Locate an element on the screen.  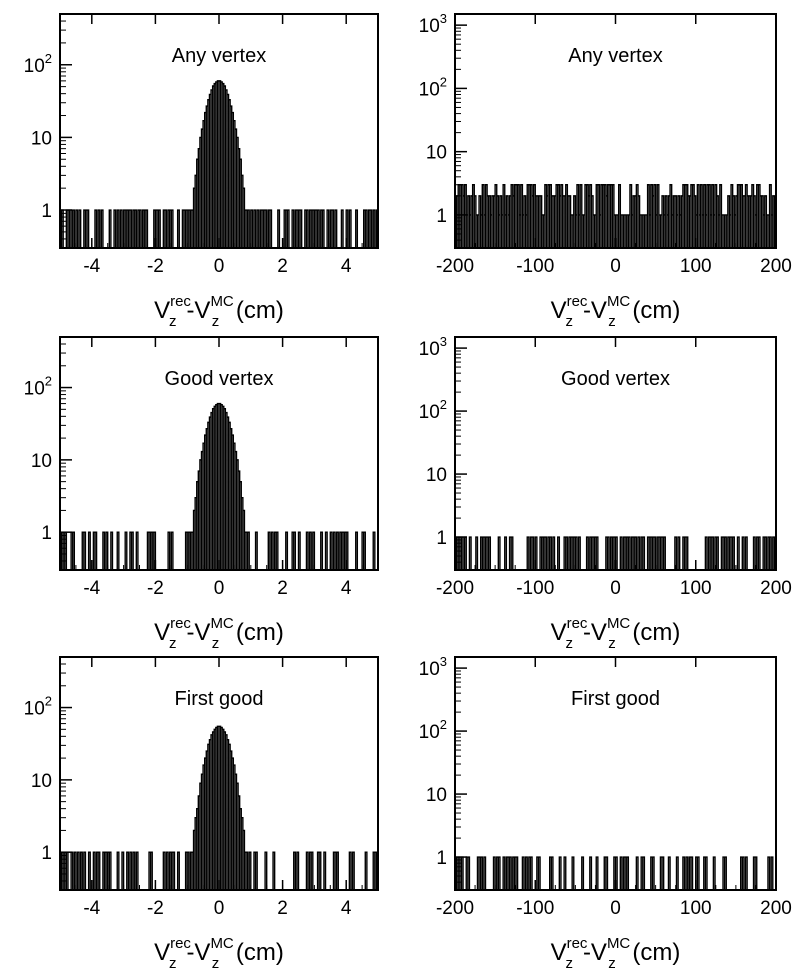
chart-panel-5: First good -4 -2 0 2 4 1 10 10² Vrec z -VMC z (cm) is located at coordinates (201, 814).